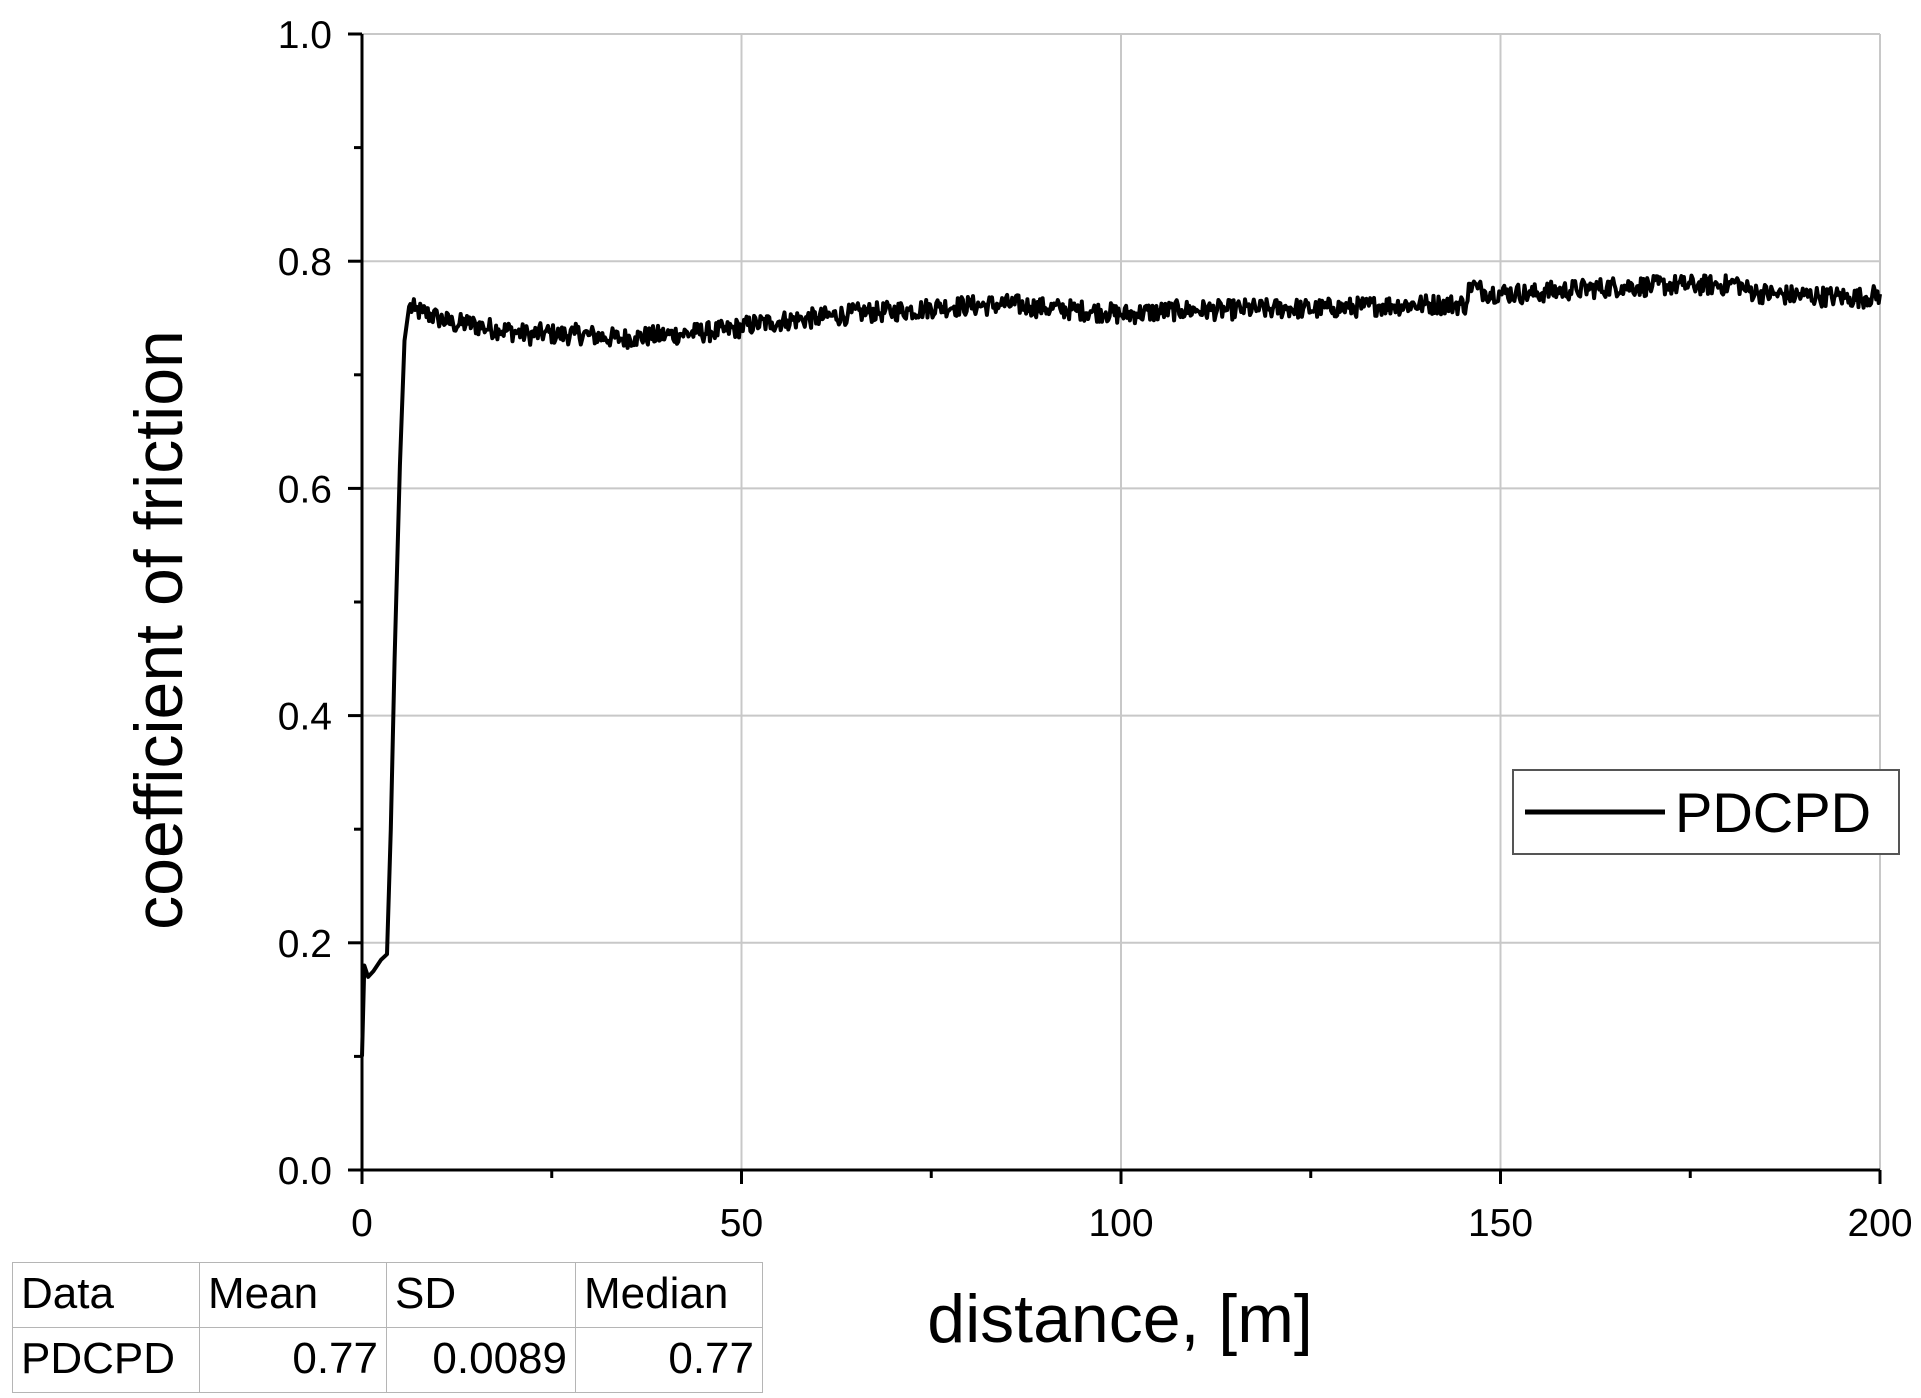 This screenshot has width=1921, height=1398. What do you see at coordinates (106, 1295) in the screenshot?
I see `header-data: Data` at bounding box center [106, 1295].